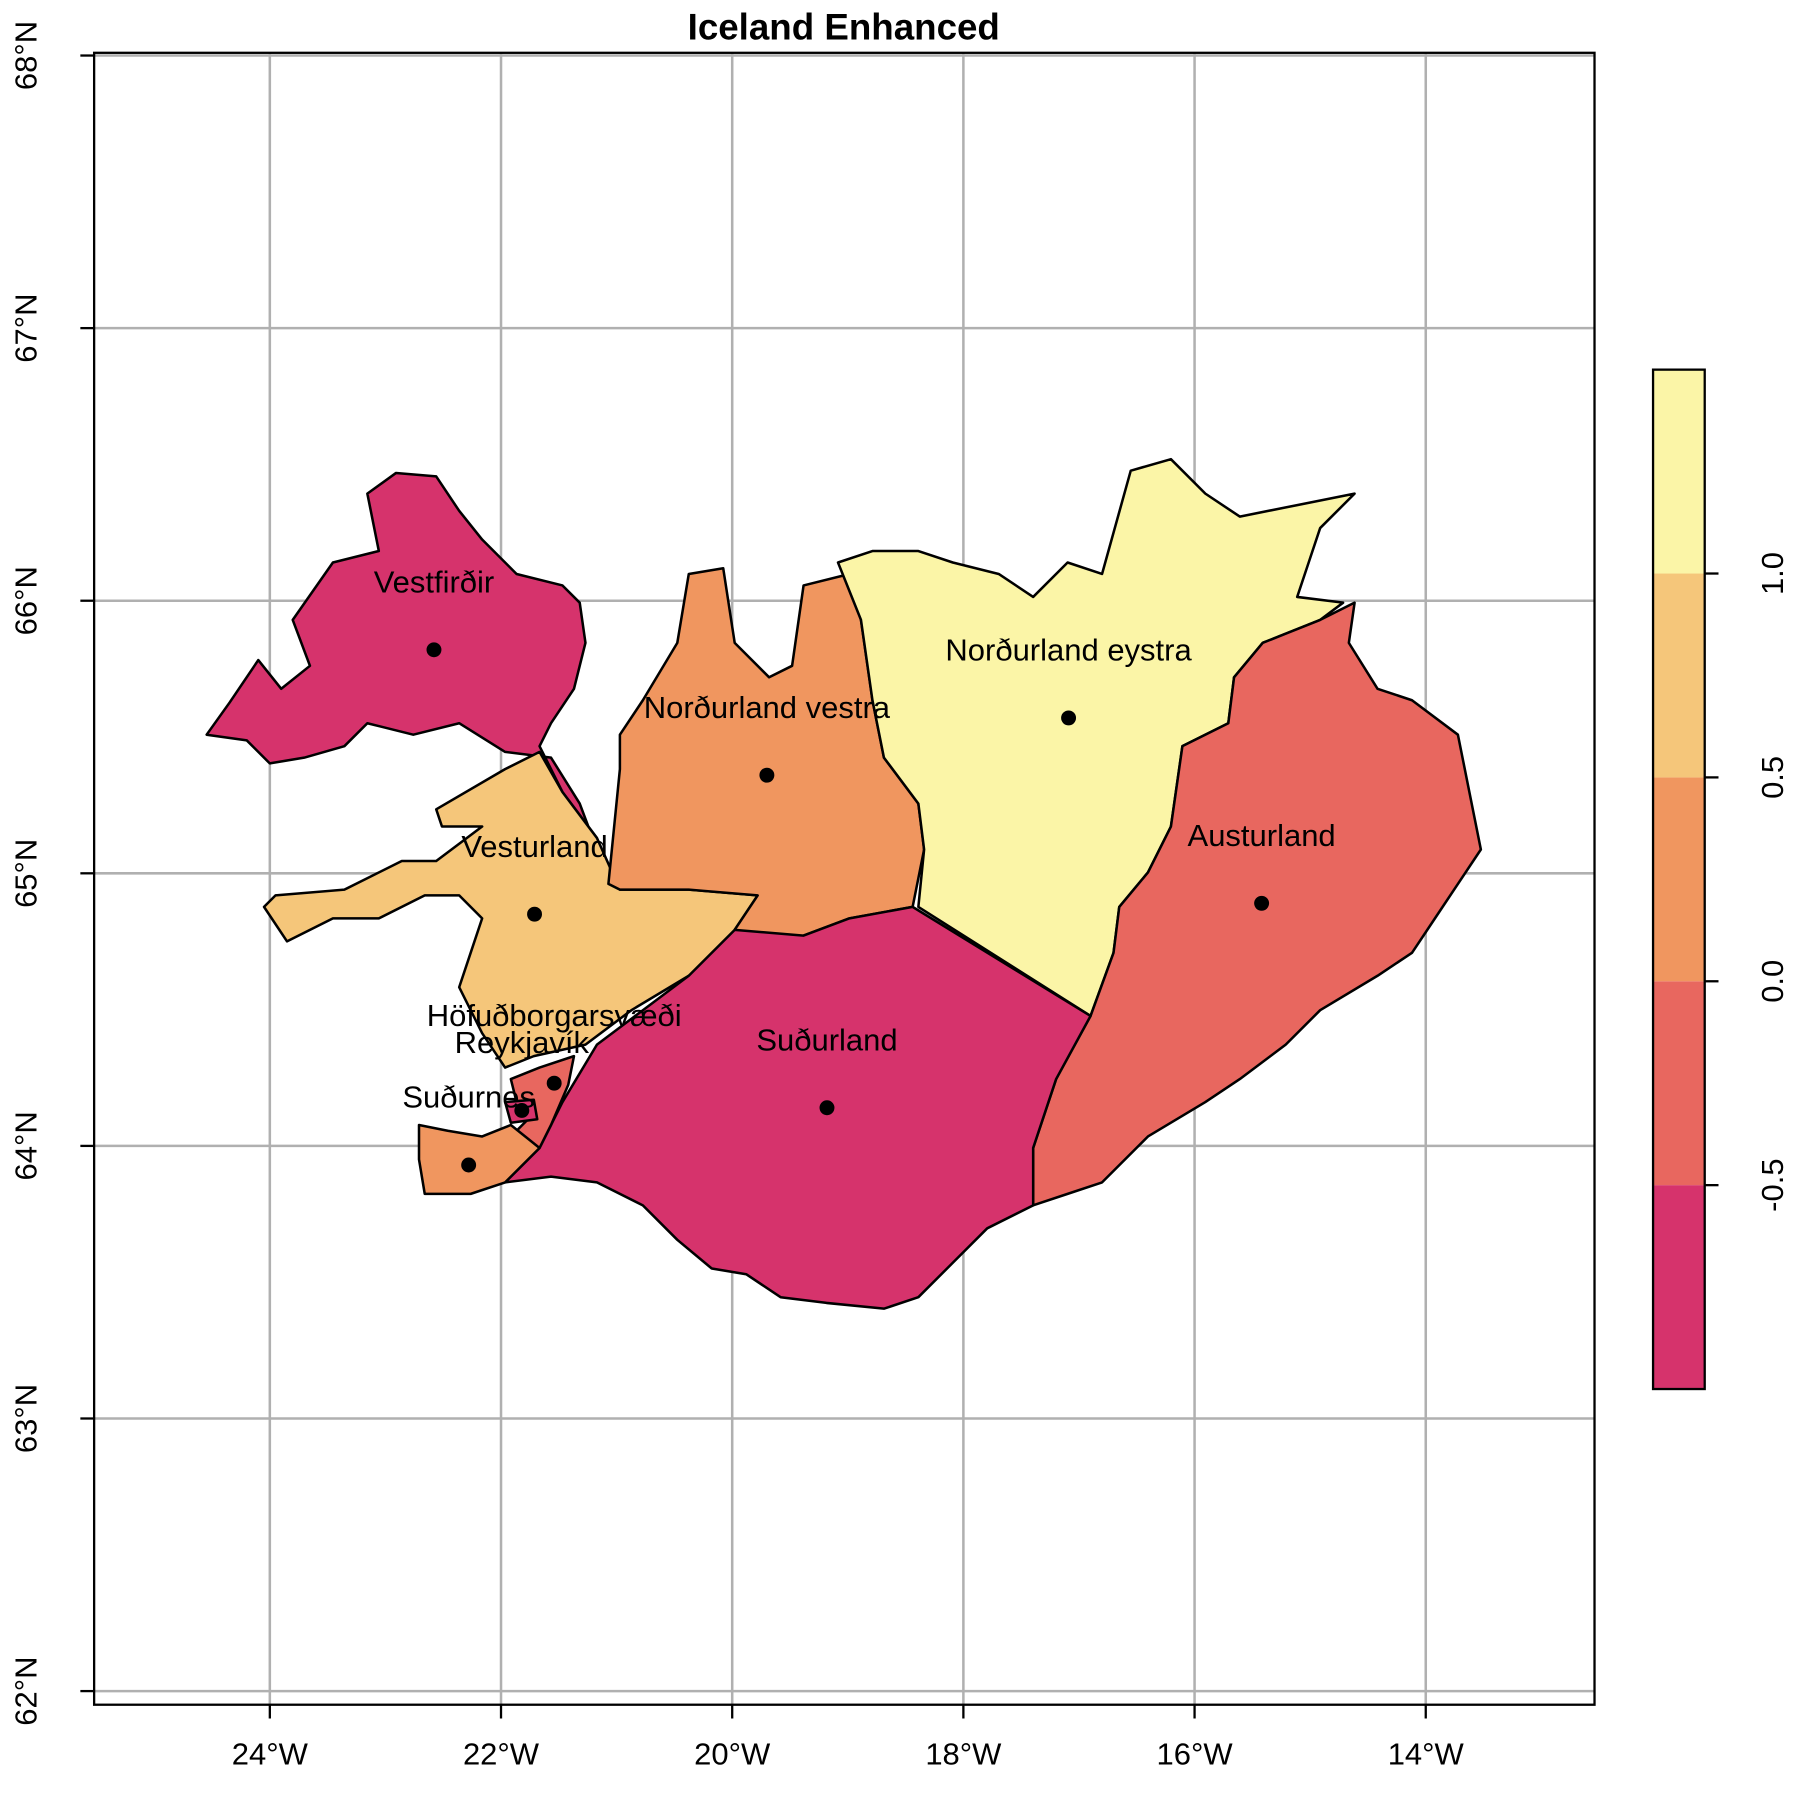  Describe the element at coordinates (844, 27) in the screenshot. I see `map-title: Iceland Enhanced` at that location.